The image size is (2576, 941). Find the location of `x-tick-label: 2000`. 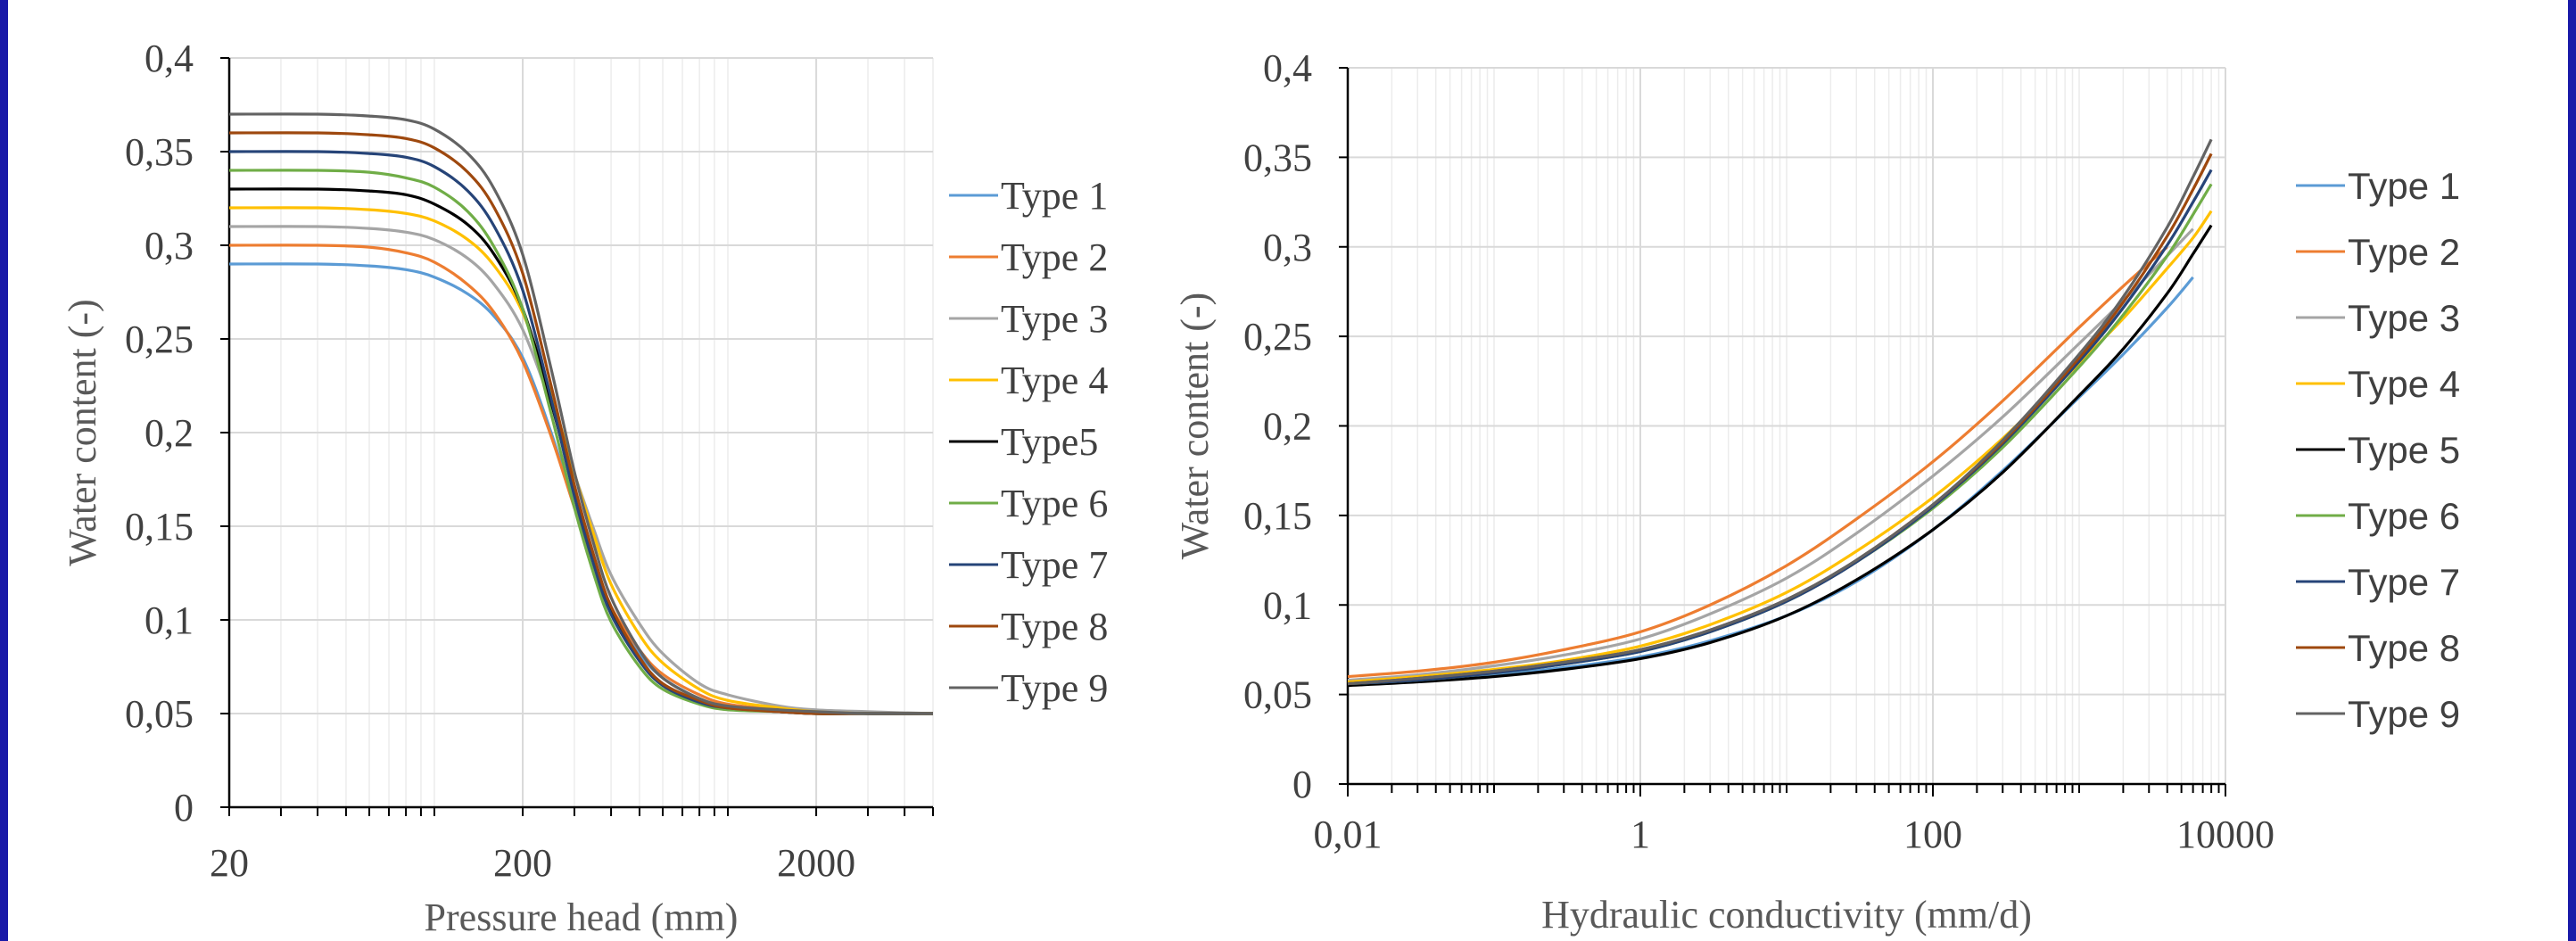

x-tick-label: 2000 is located at coordinates (816, 863).